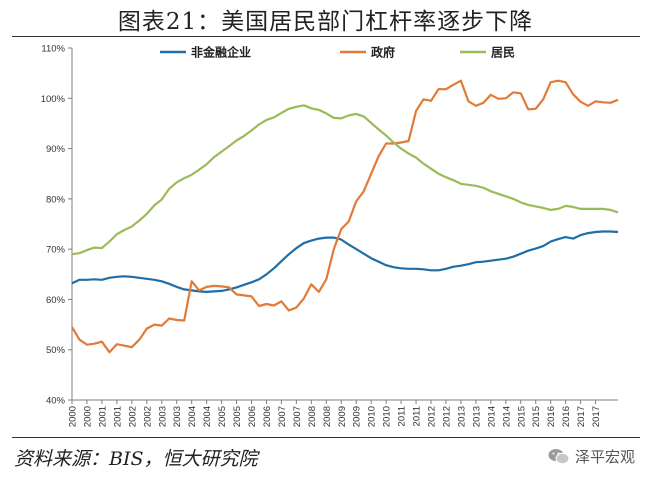  What do you see at coordinates (503, 53) in the screenshot?
I see `legend-label: 居民` at bounding box center [503, 53].